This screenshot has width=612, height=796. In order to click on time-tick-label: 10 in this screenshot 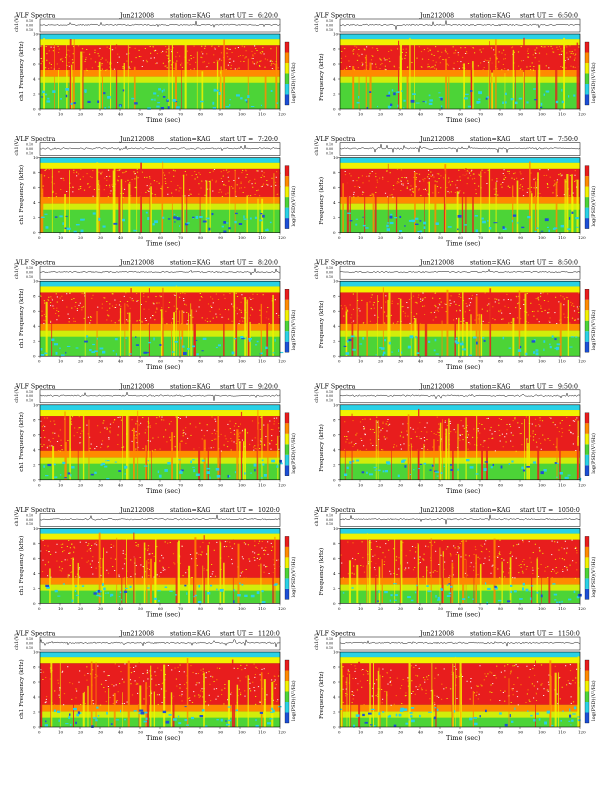, I will do `click(361, 361)`.